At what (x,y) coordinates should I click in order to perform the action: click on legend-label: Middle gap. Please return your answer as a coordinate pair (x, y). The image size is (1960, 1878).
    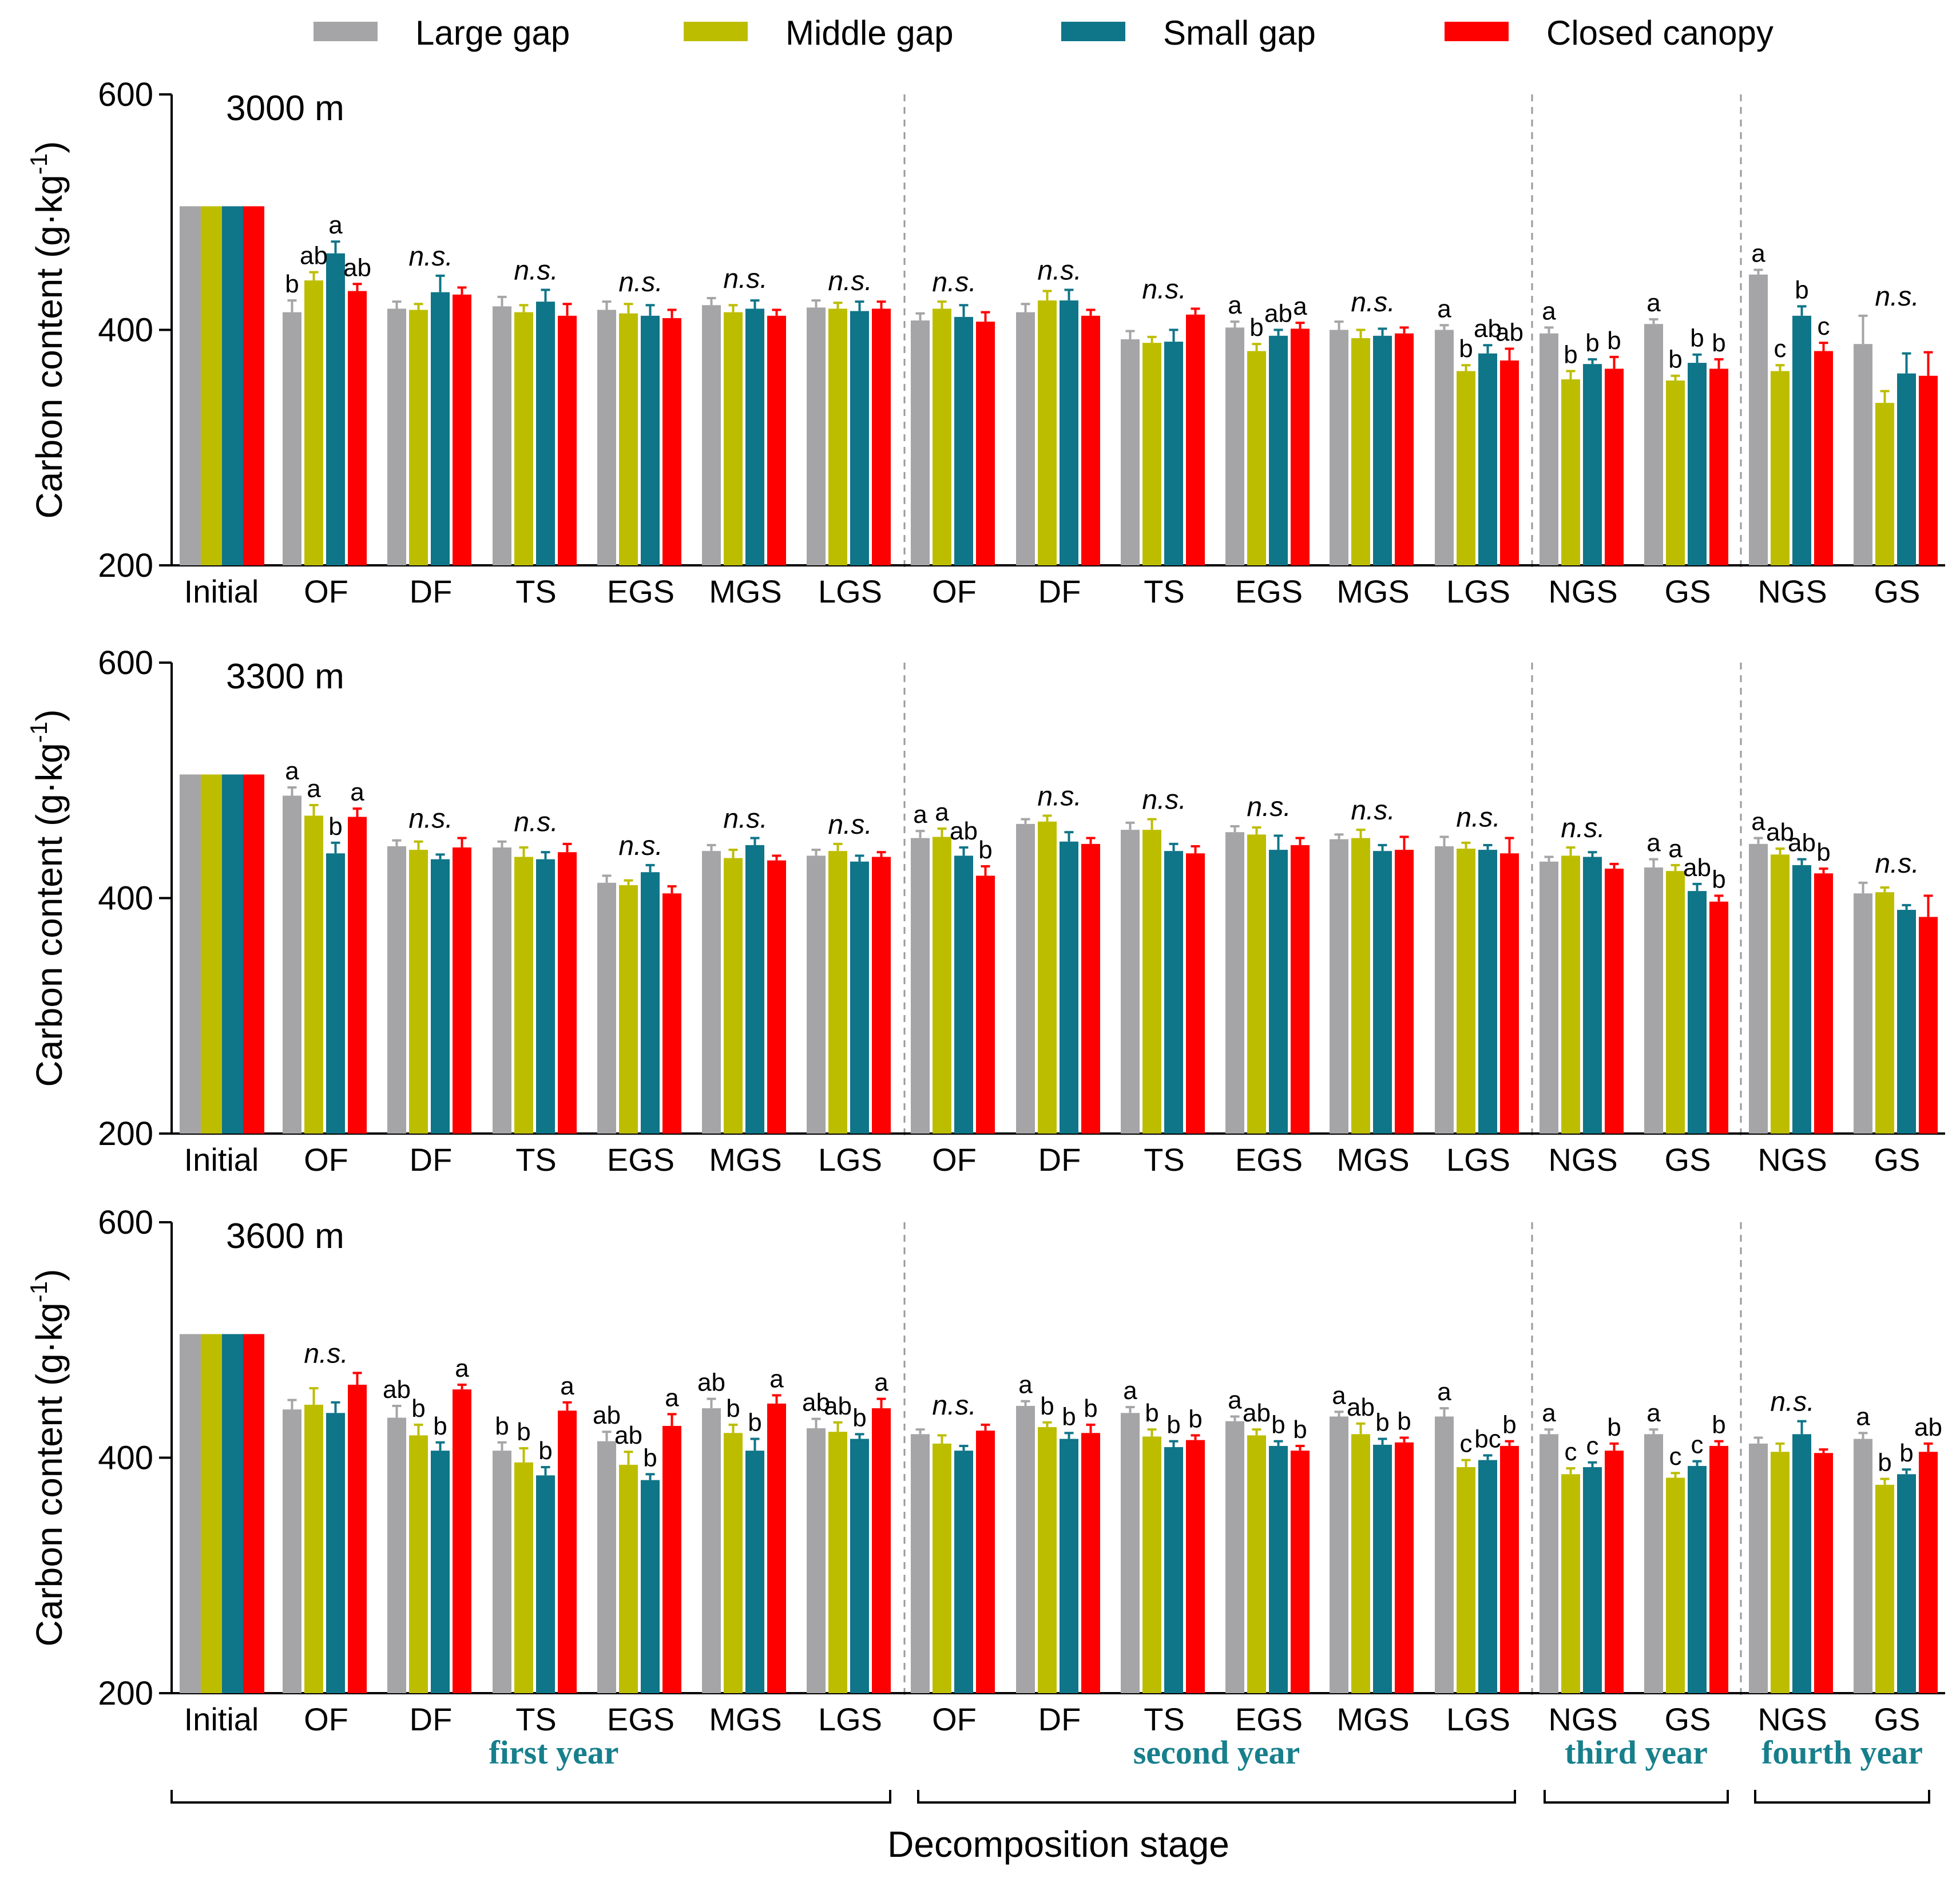
    Looking at the image, I should click on (869, 33).